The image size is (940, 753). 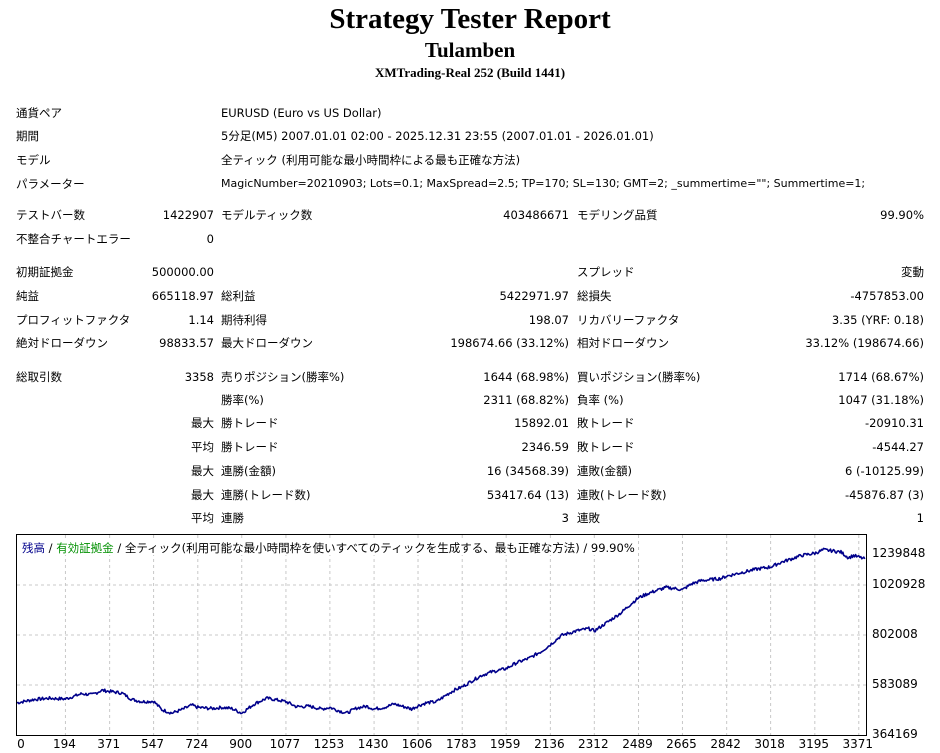 What do you see at coordinates (202, 471) in the screenshot?
I see `stat-label-max-consec-prefix: 最大` at bounding box center [202, 471].